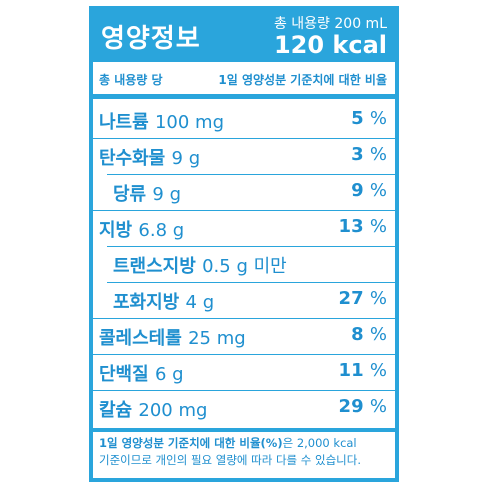  Describe the element at coordinates (357, 118) in the screenshot. I see `percent-value: 5` at that location.